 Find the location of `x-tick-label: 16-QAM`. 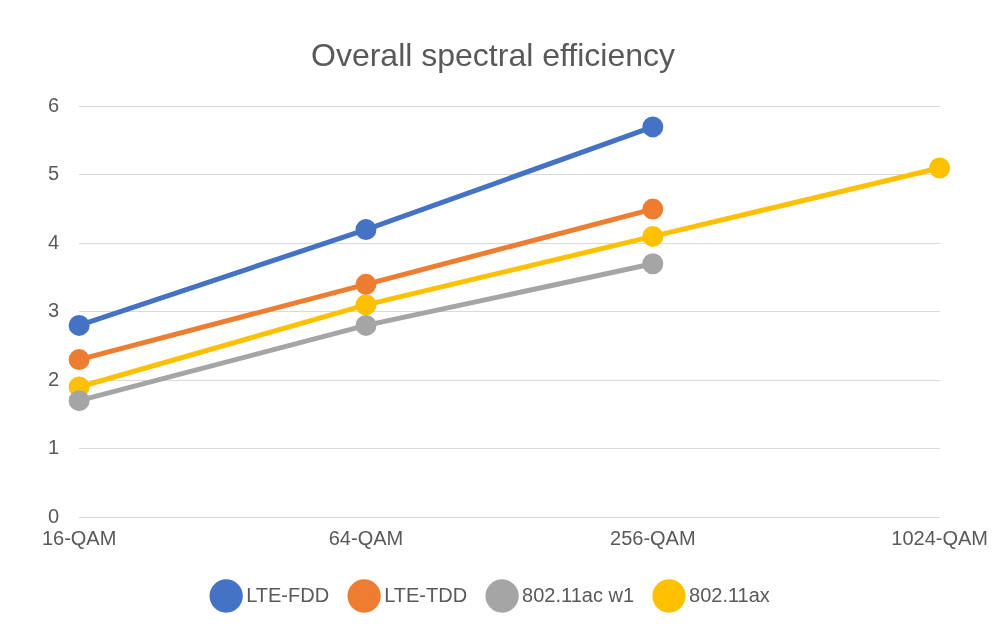

x-tick-label: 16-QAM is located at coordinates (79, 537).